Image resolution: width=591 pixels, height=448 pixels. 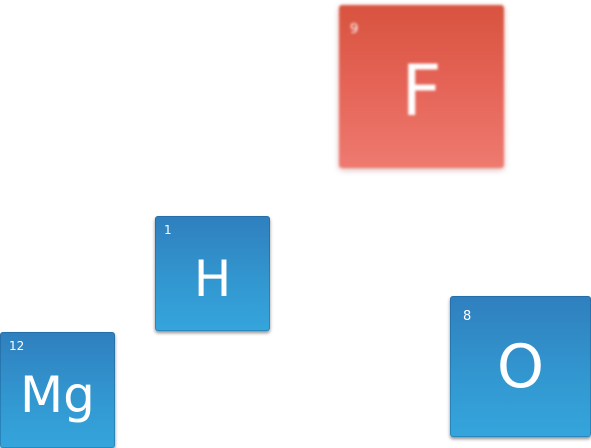 What do you see at coordinates (467, 316) in the screenshot?
I see `atomic-number: 8` at bounding box center [467, 316].